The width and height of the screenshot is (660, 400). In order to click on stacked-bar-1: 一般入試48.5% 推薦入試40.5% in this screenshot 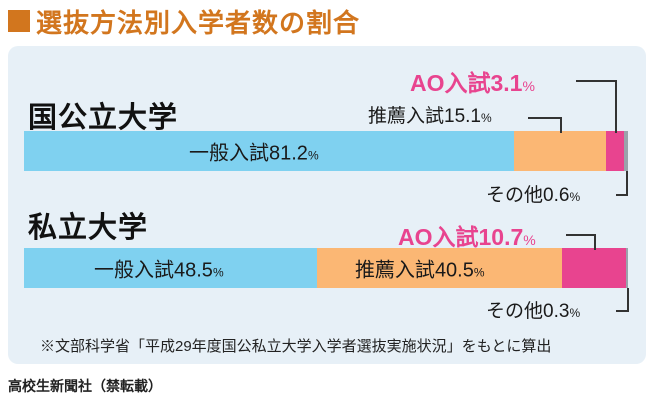, I will do `click(326, 268)`.